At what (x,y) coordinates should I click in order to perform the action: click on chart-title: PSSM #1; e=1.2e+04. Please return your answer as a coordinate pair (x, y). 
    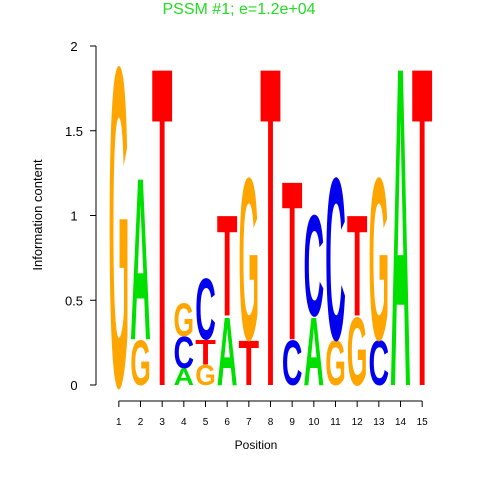
    Looking at the image, I should click on (239, 9).